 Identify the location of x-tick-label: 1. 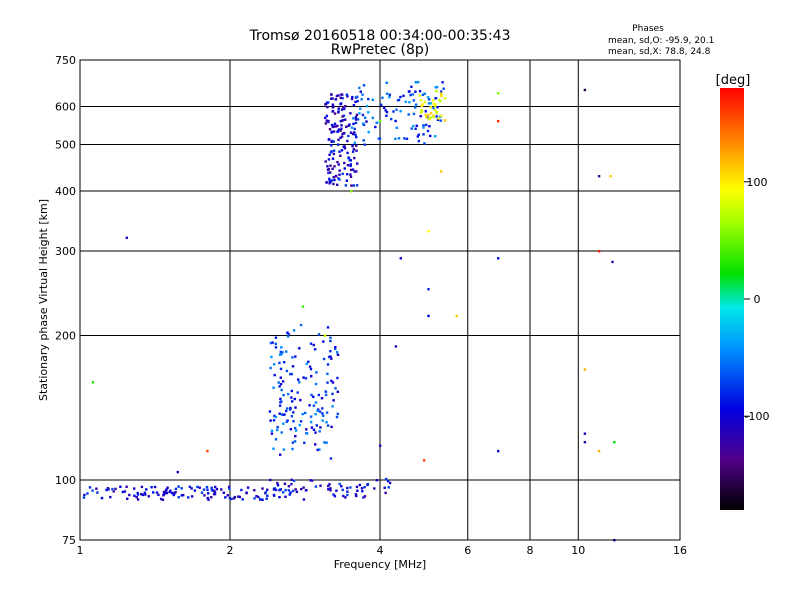
(80, 550).